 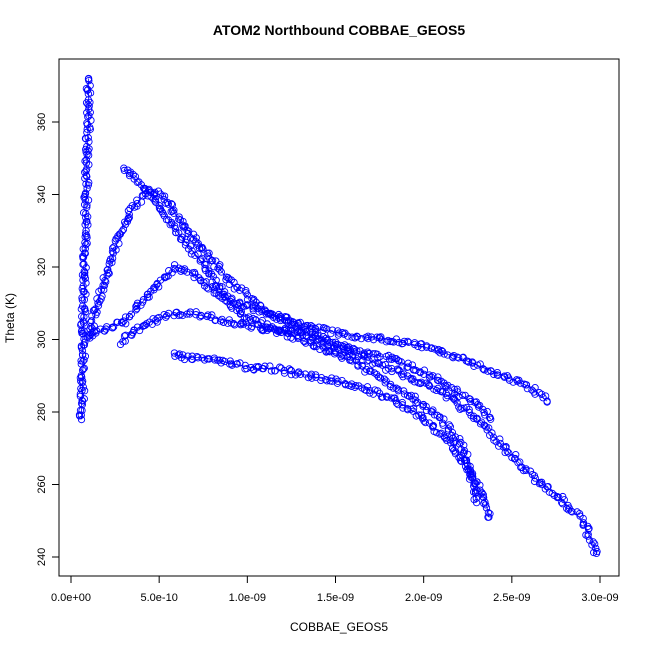 I want to click on y-tick-label: 320, so click(x=42, y=267).